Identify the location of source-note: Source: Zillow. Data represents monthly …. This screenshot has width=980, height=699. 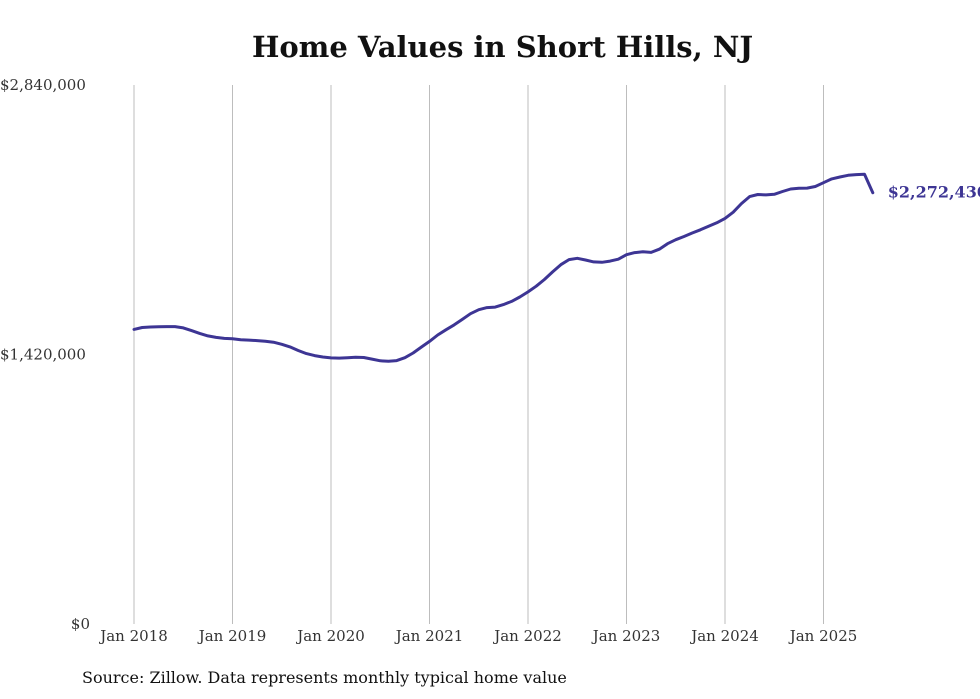
(324, 677).